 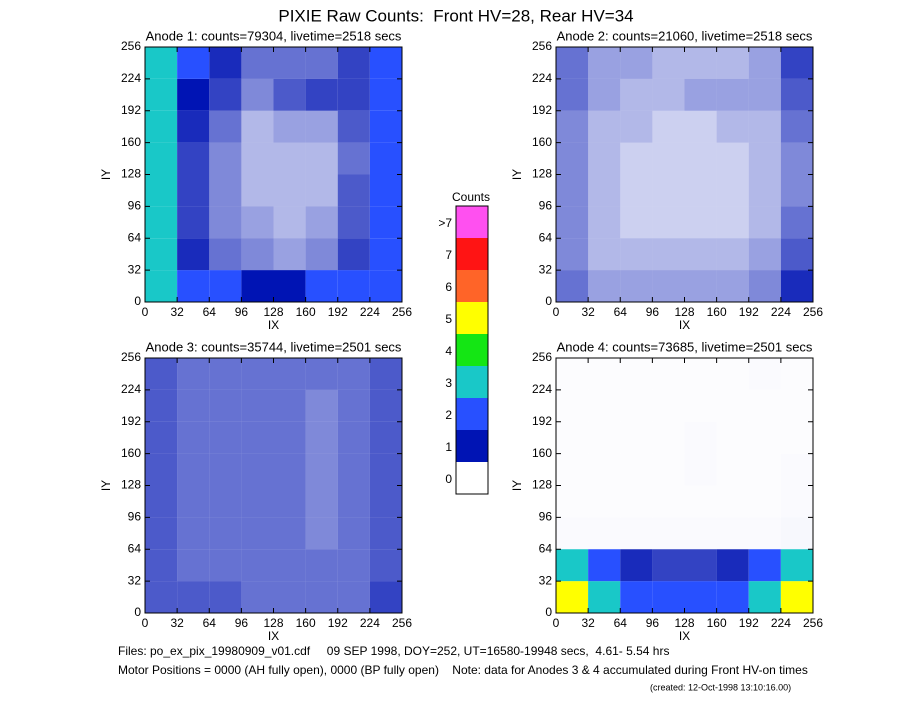 What do you see at coordinates (106, 485) in the screenshot?
I see `y-axis-label: IY` at bounding box center [106, 485].